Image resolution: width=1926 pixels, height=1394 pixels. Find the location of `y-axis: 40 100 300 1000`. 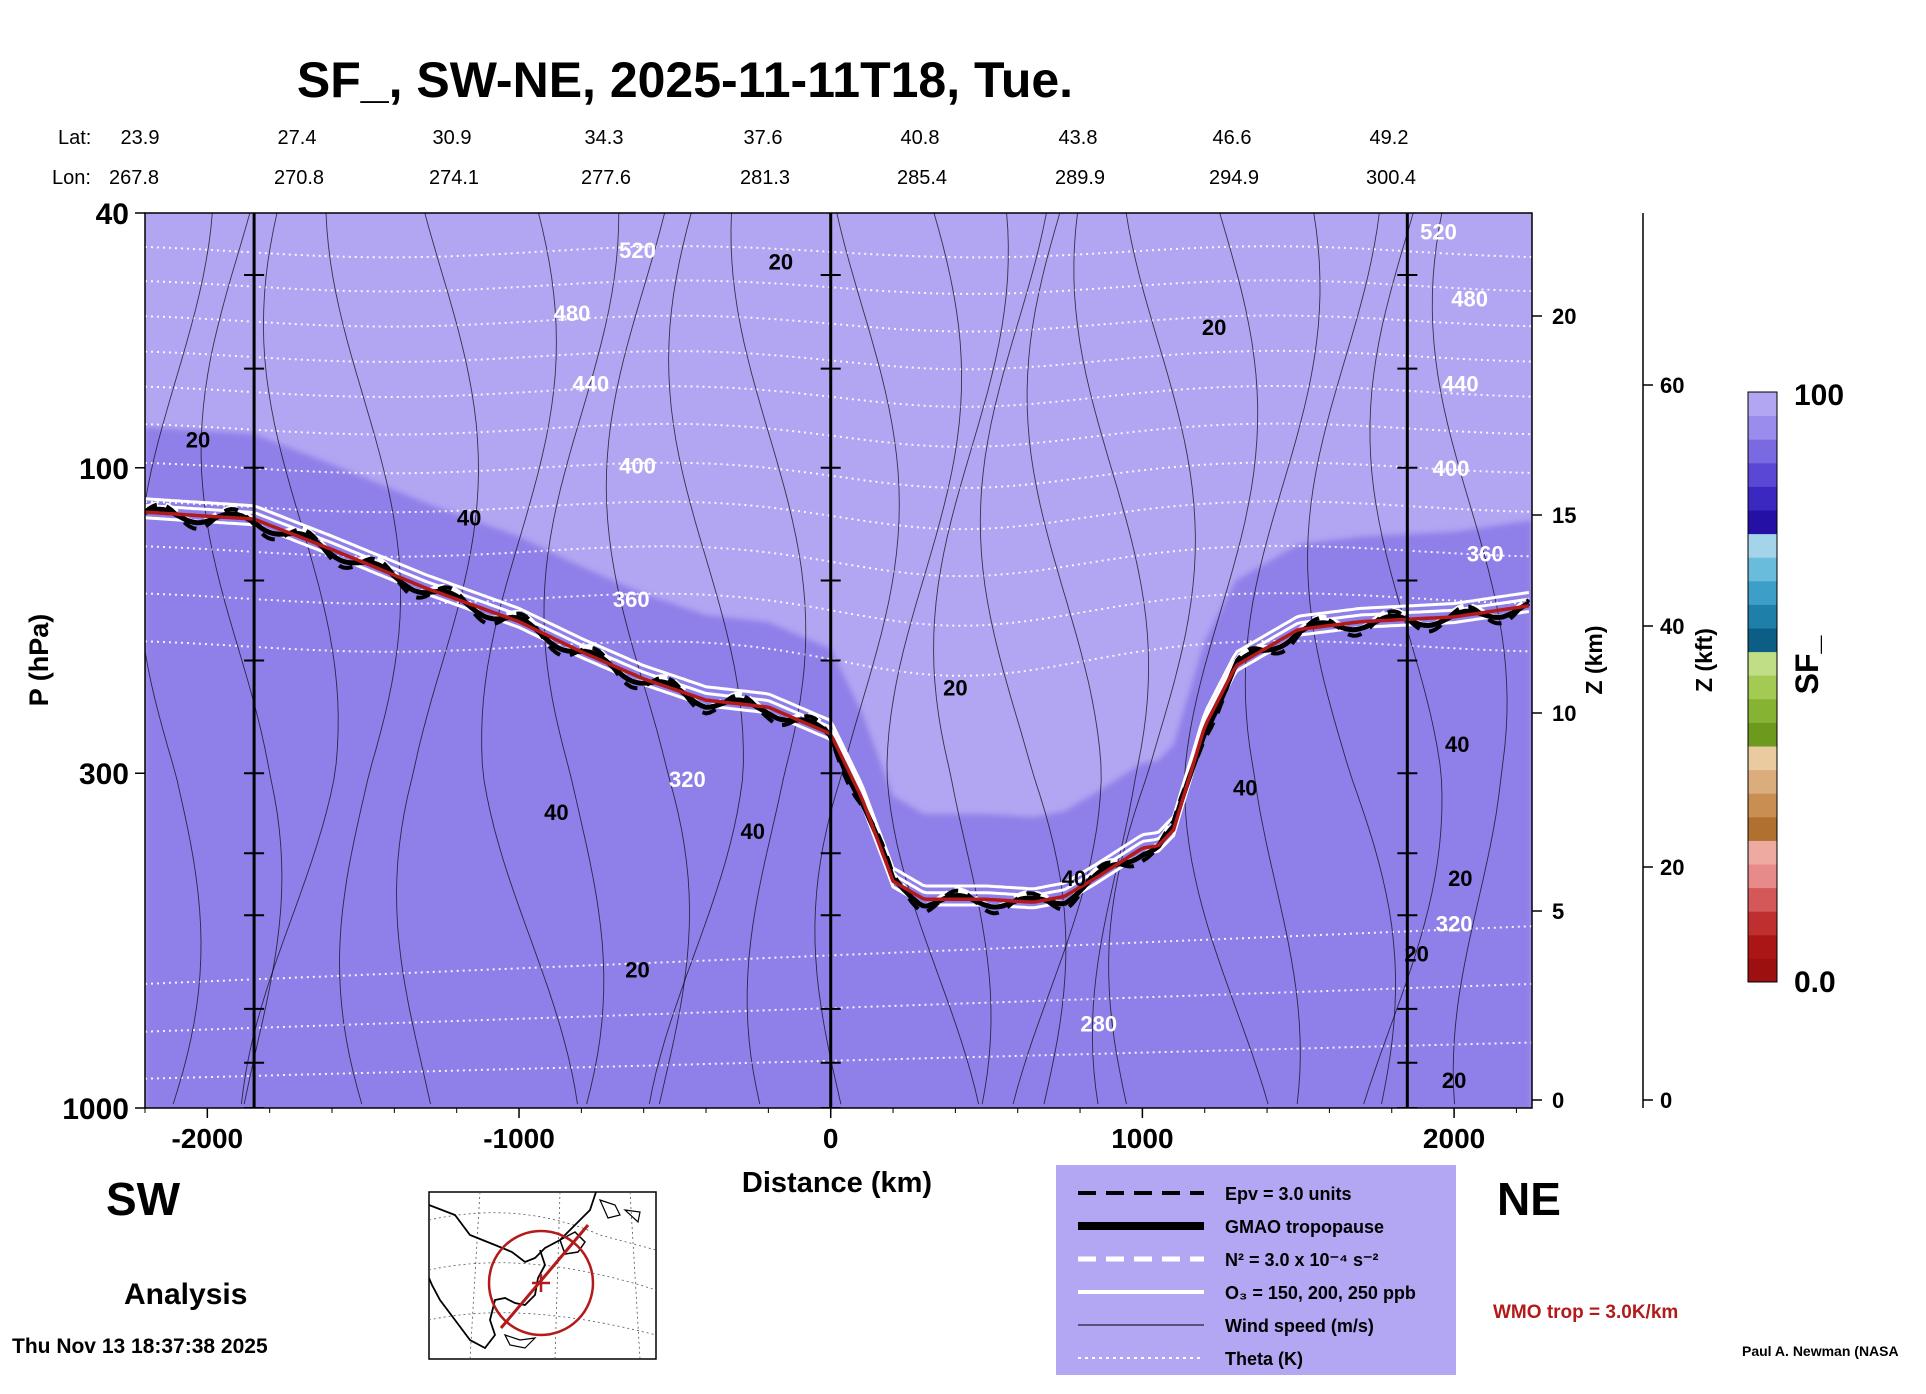

y-axis: 40 100 300 1000 is located at coordinates (103, 662).